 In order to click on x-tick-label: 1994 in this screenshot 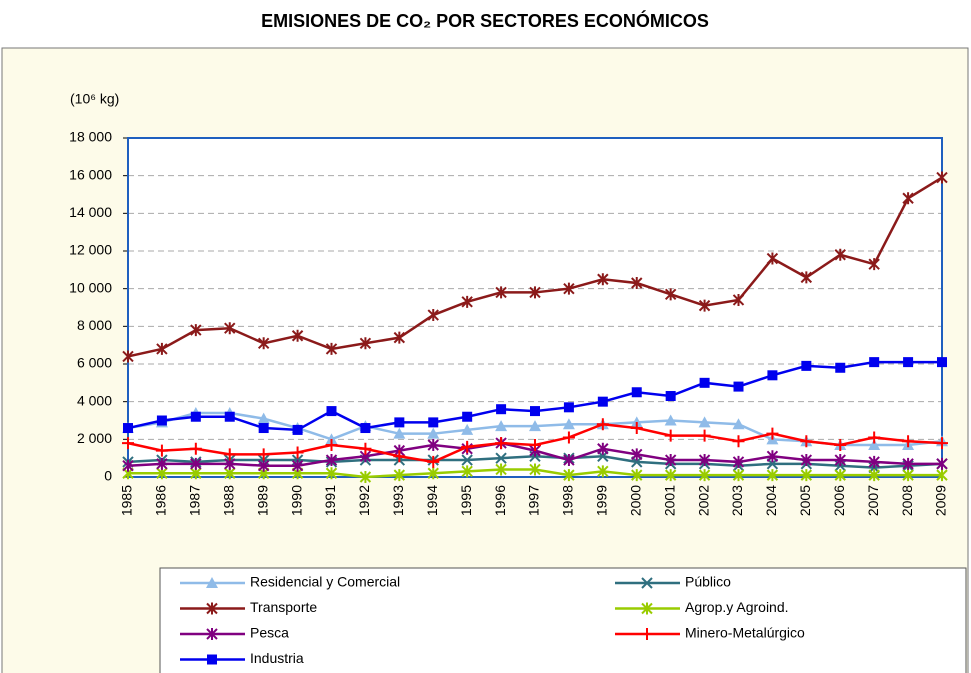, I will do `click(432, 500)`.